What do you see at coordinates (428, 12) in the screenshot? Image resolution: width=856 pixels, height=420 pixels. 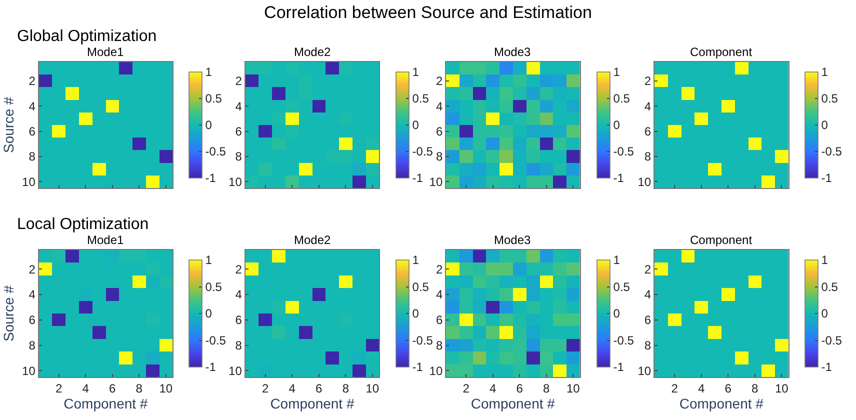 I see `text: Correlation between Source and Estimation` at bounding box center [428, 12].